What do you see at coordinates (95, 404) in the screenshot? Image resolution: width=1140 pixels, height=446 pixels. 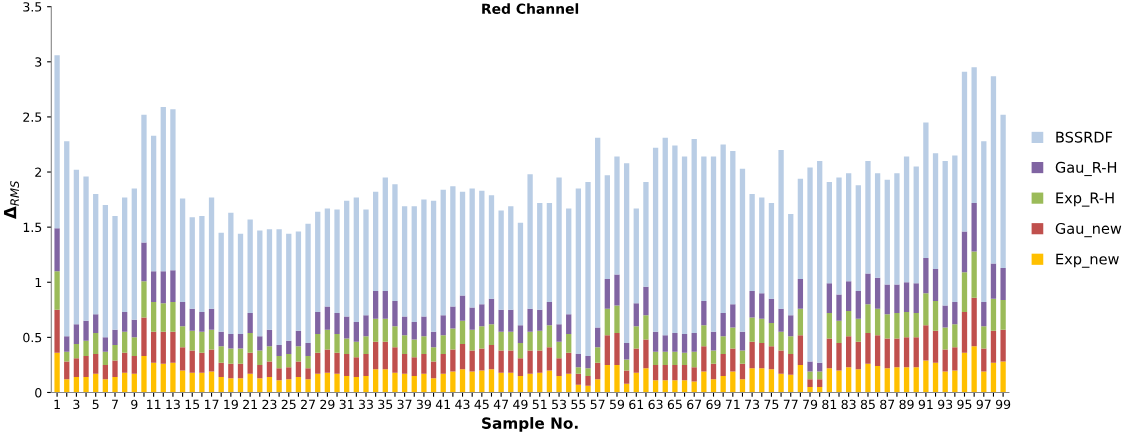 I see `x-tick-label: 5` at bounding box center [95, 404].